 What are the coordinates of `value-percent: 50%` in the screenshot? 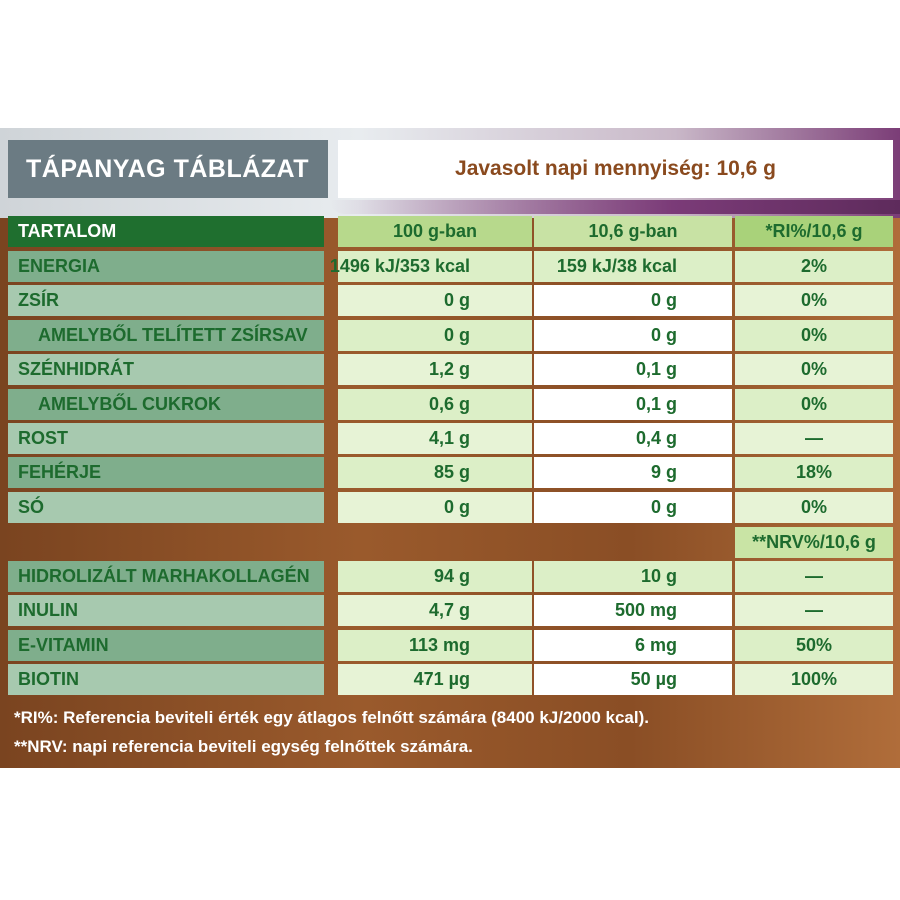 It's located at (814, 645).